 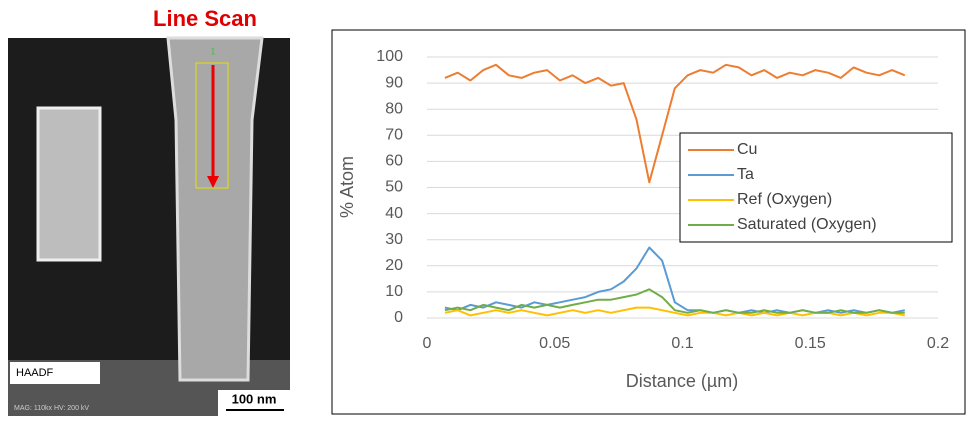 I want to click on y-tick-label: 10, so click(x=394, y=291).